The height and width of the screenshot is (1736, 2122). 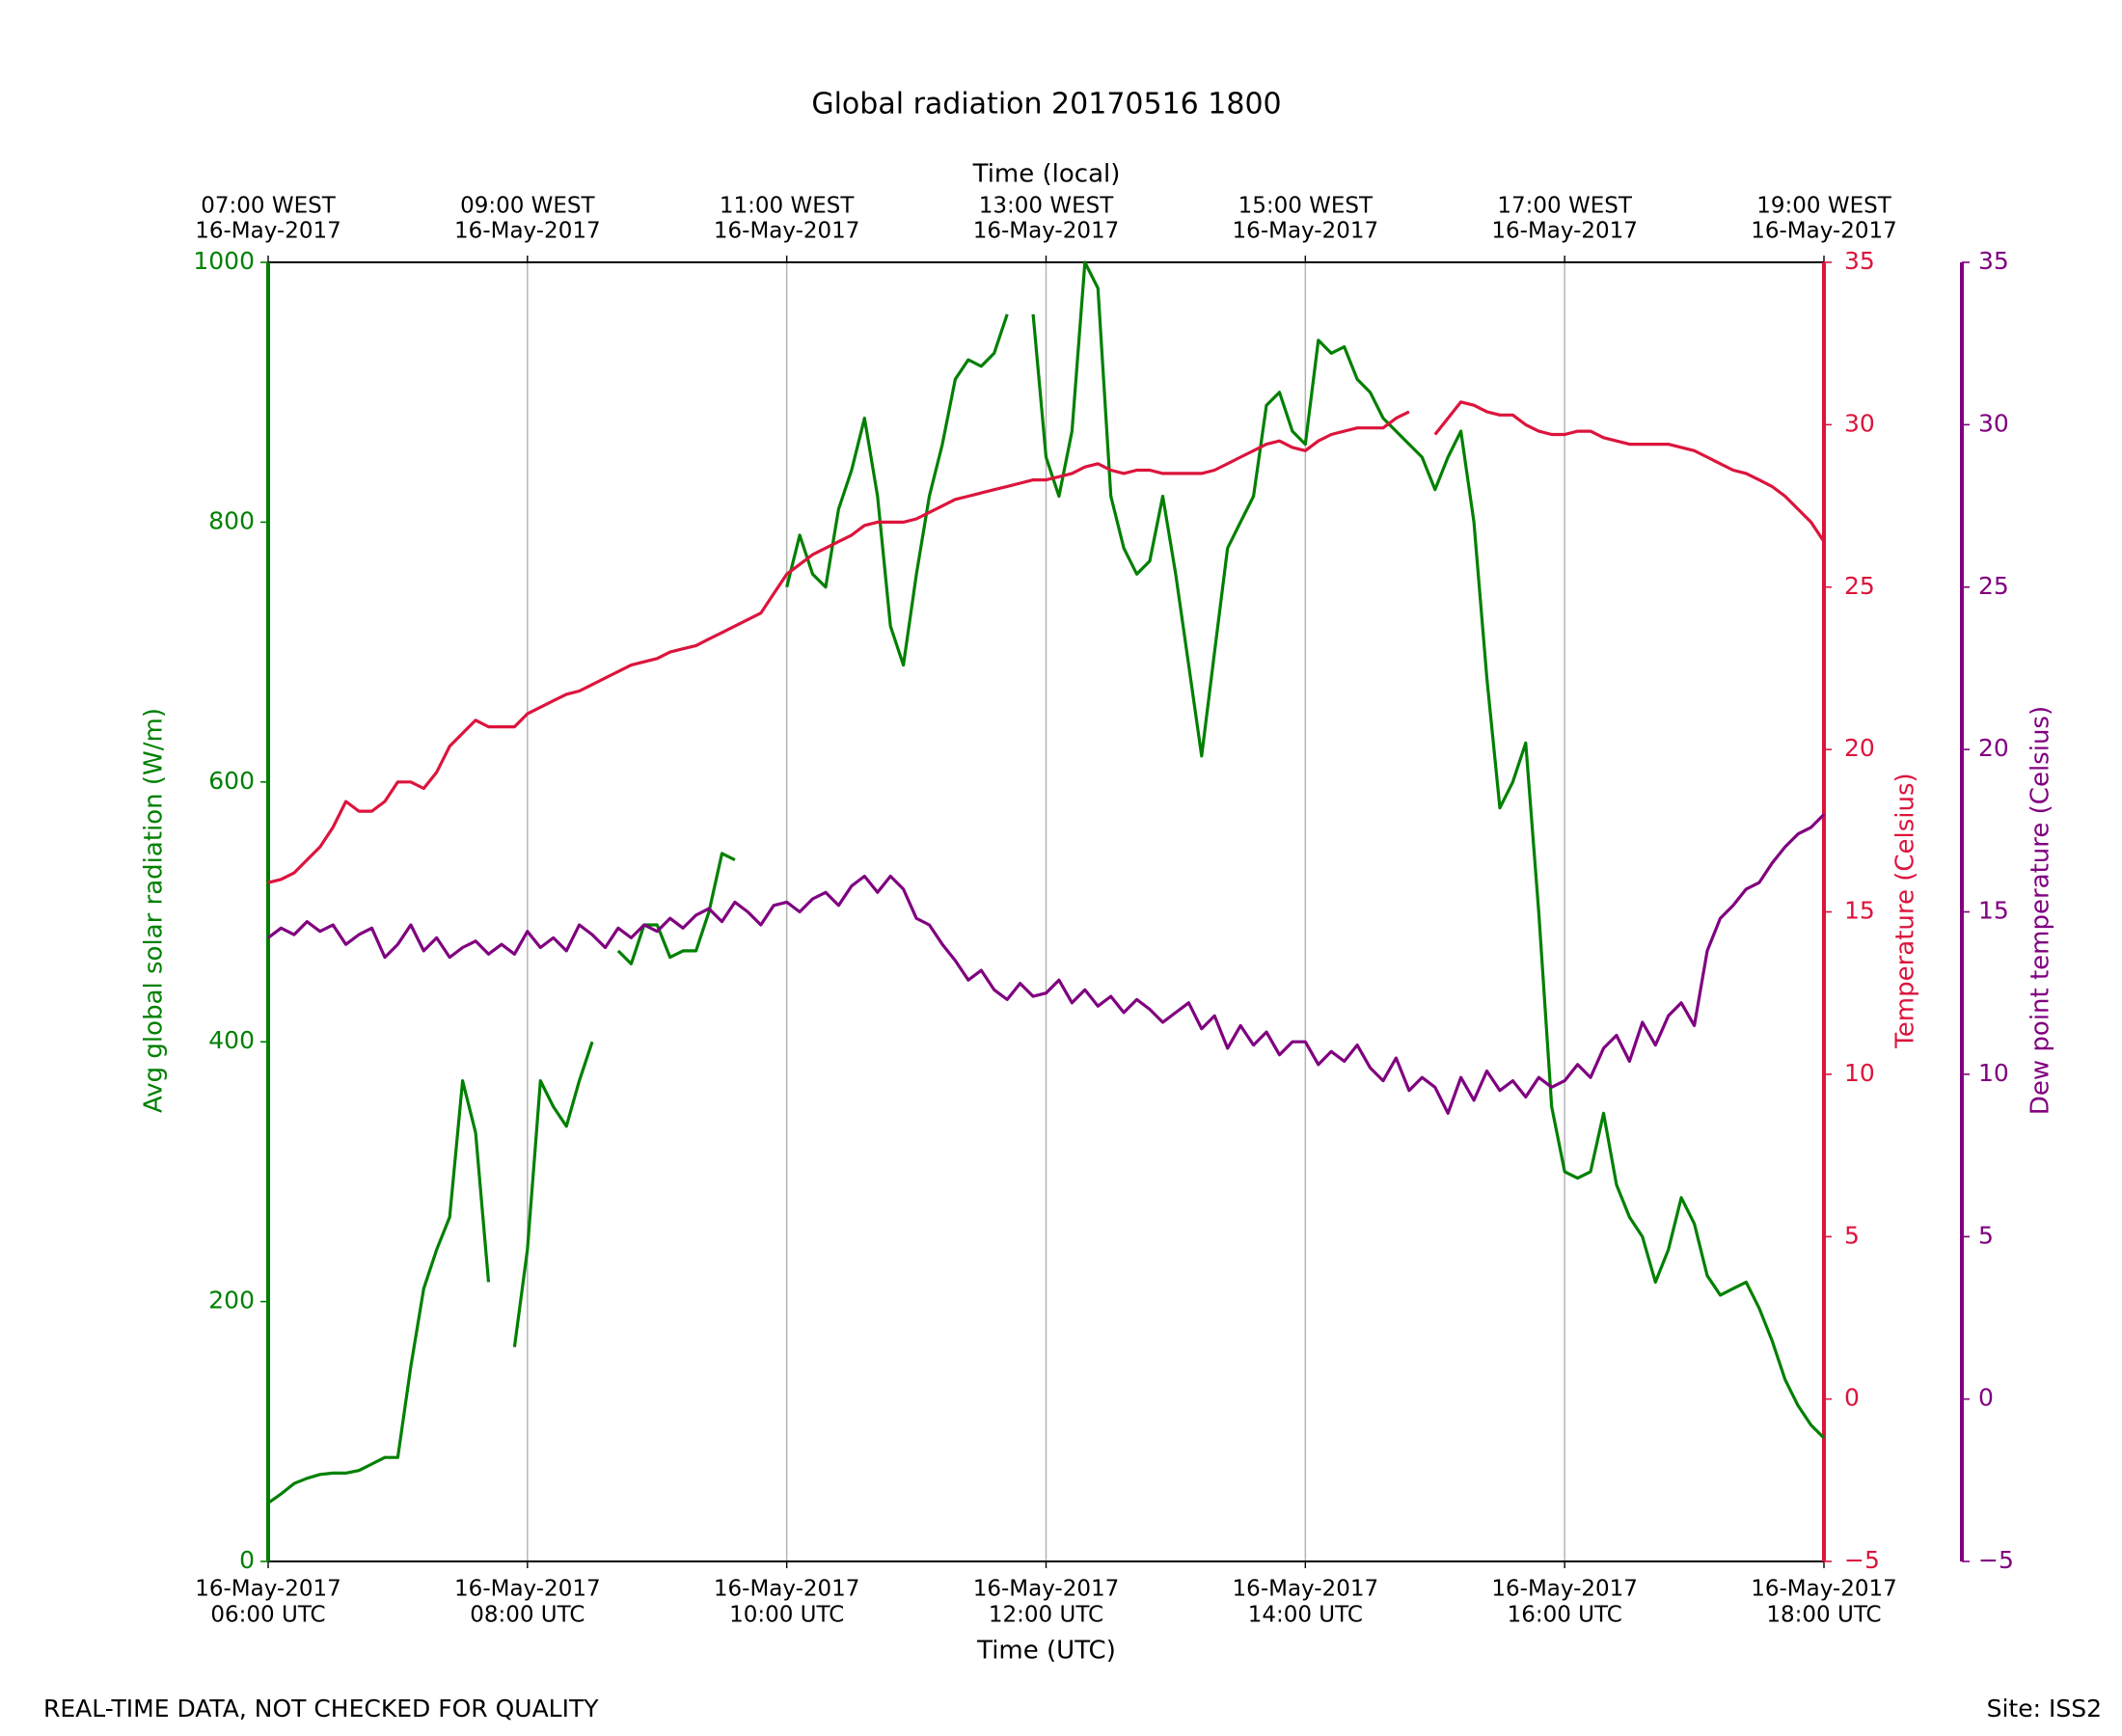 What do you see at coordinates (1994, 748) in the screenshot?
I see `y3-tick-label: 20` at bounding box center [1994, 748].